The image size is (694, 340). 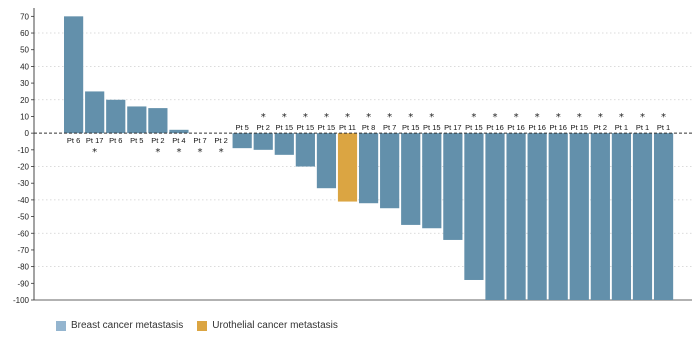 What do you see at coordinates (23, 267) in the screenshot?
I see `y-tick-label: -80` at bounding box center [23, 267].